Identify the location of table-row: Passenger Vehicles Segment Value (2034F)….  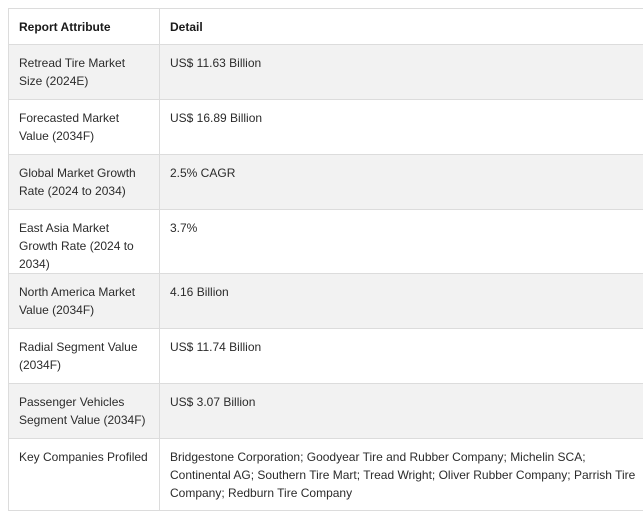
(326, 411).